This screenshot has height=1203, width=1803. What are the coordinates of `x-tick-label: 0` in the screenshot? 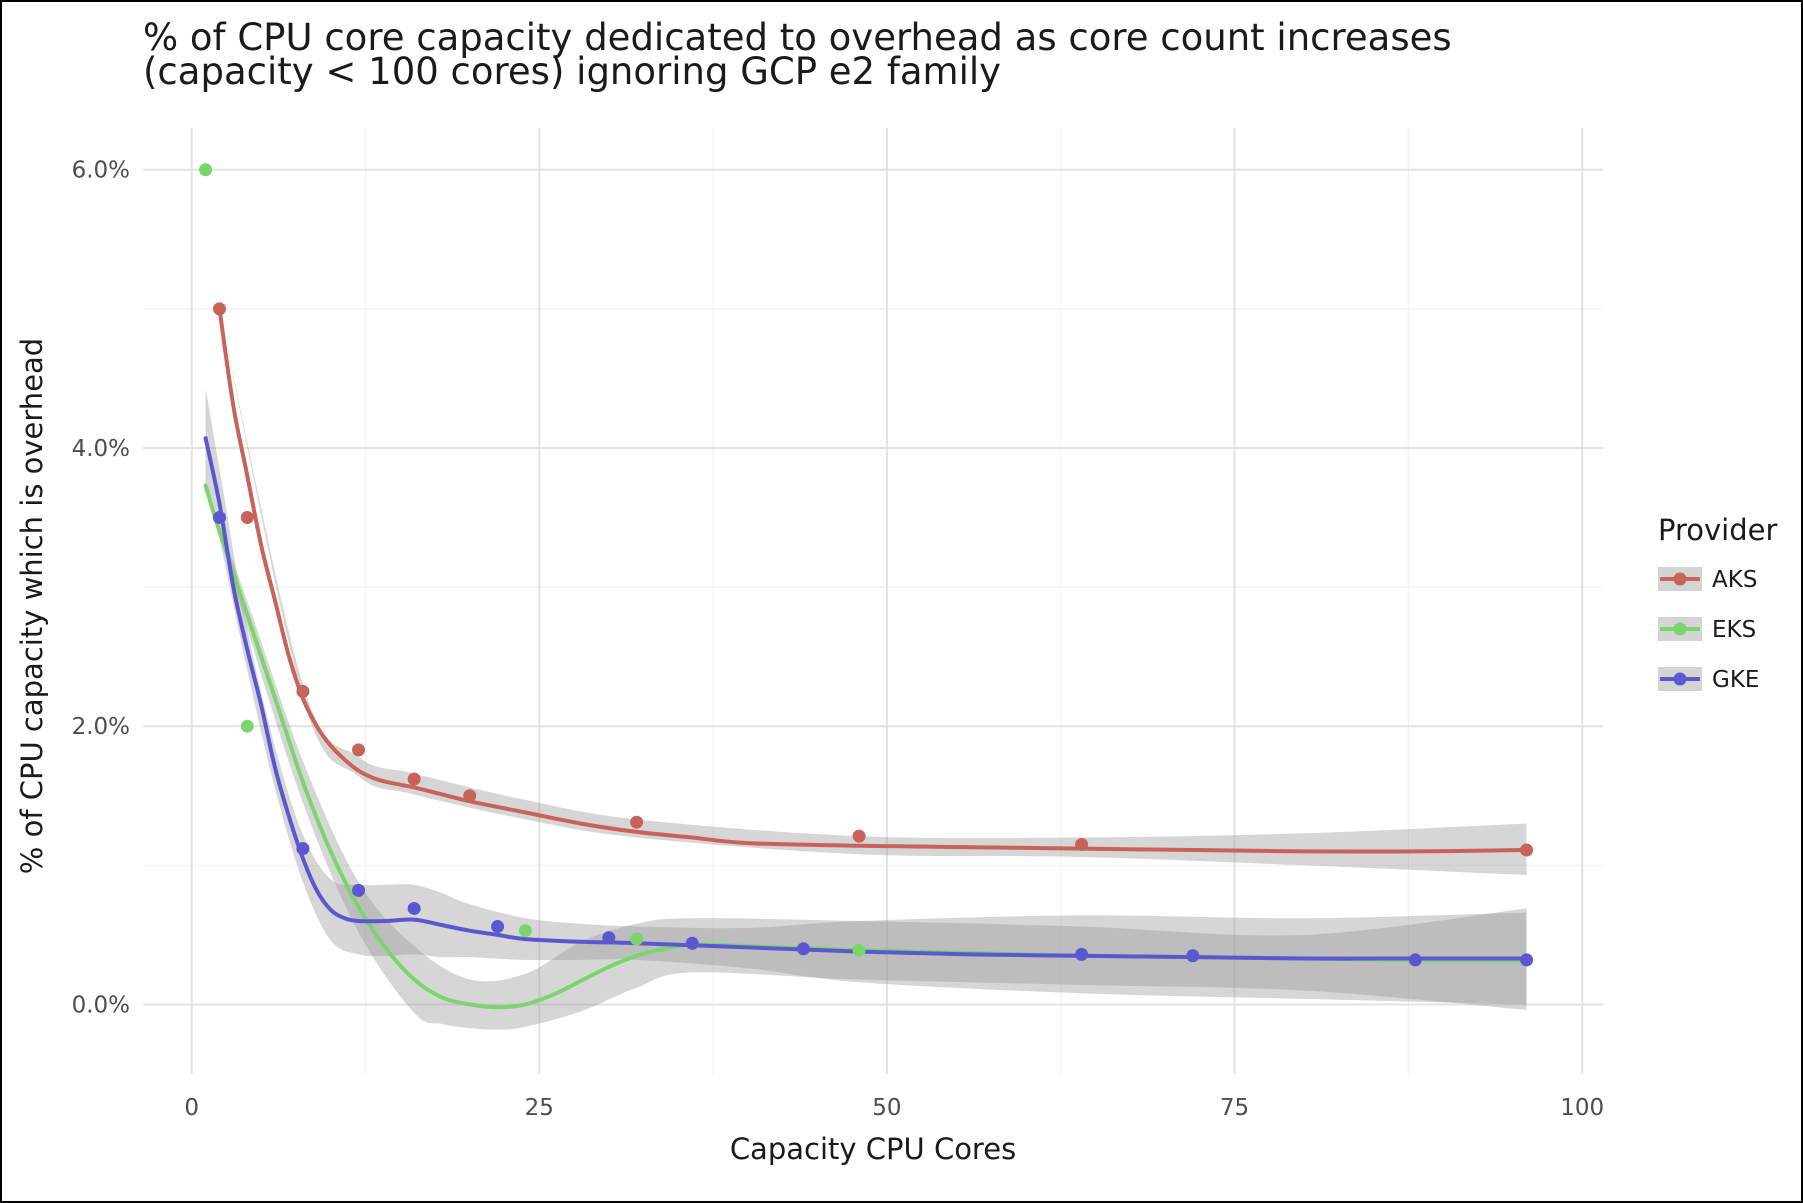 It's located at (191, 1108).